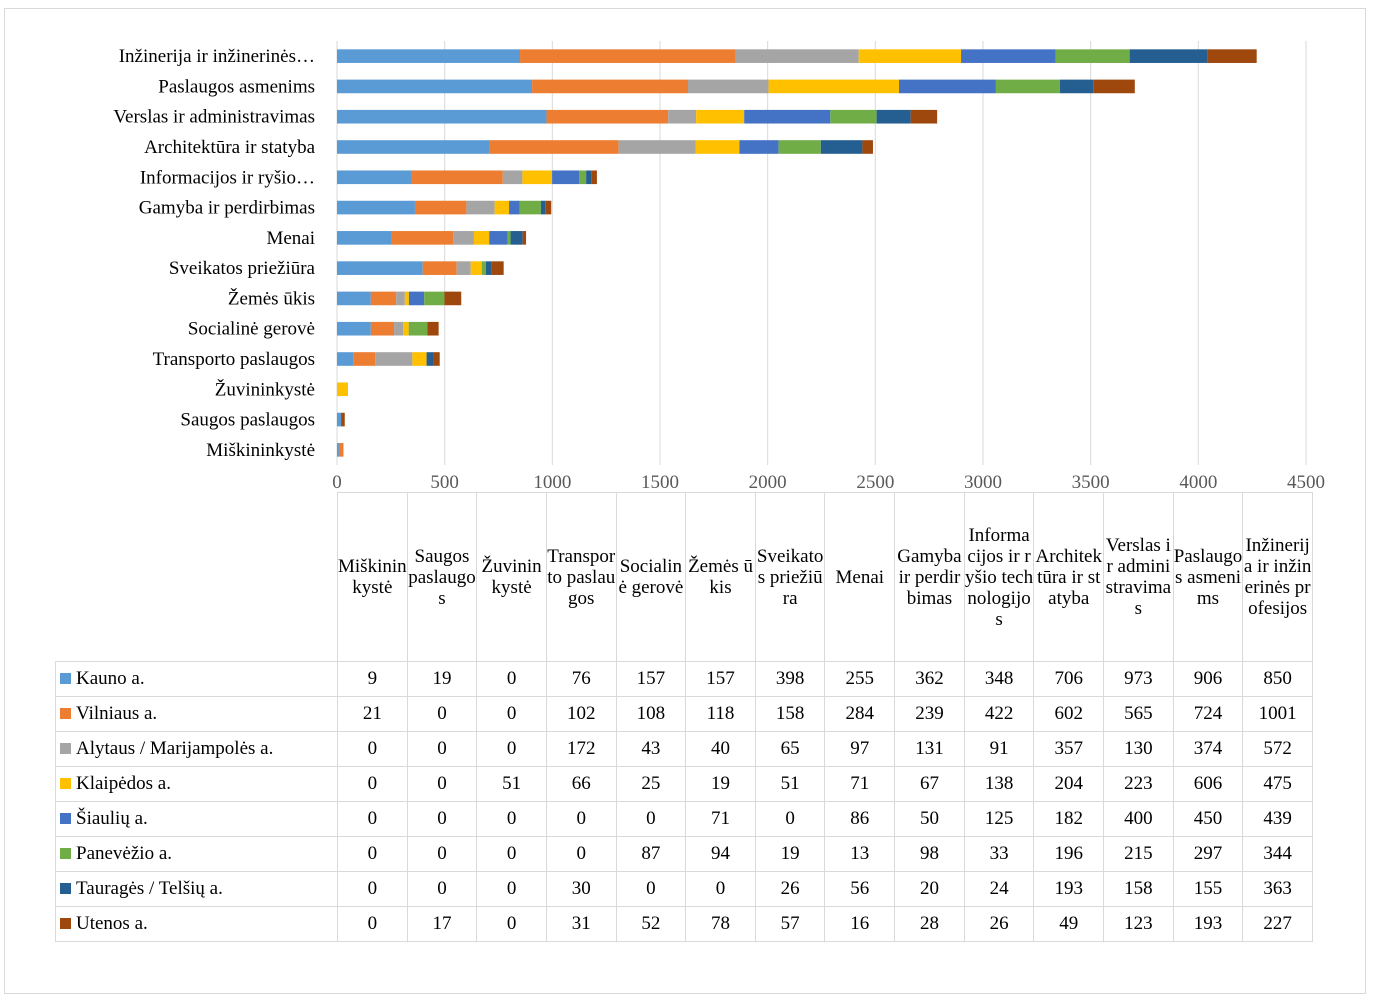 This screenshot has height=997, width=1374. I want to click on column-header: Gamyba ir perdirbimas, so click(929, 577).